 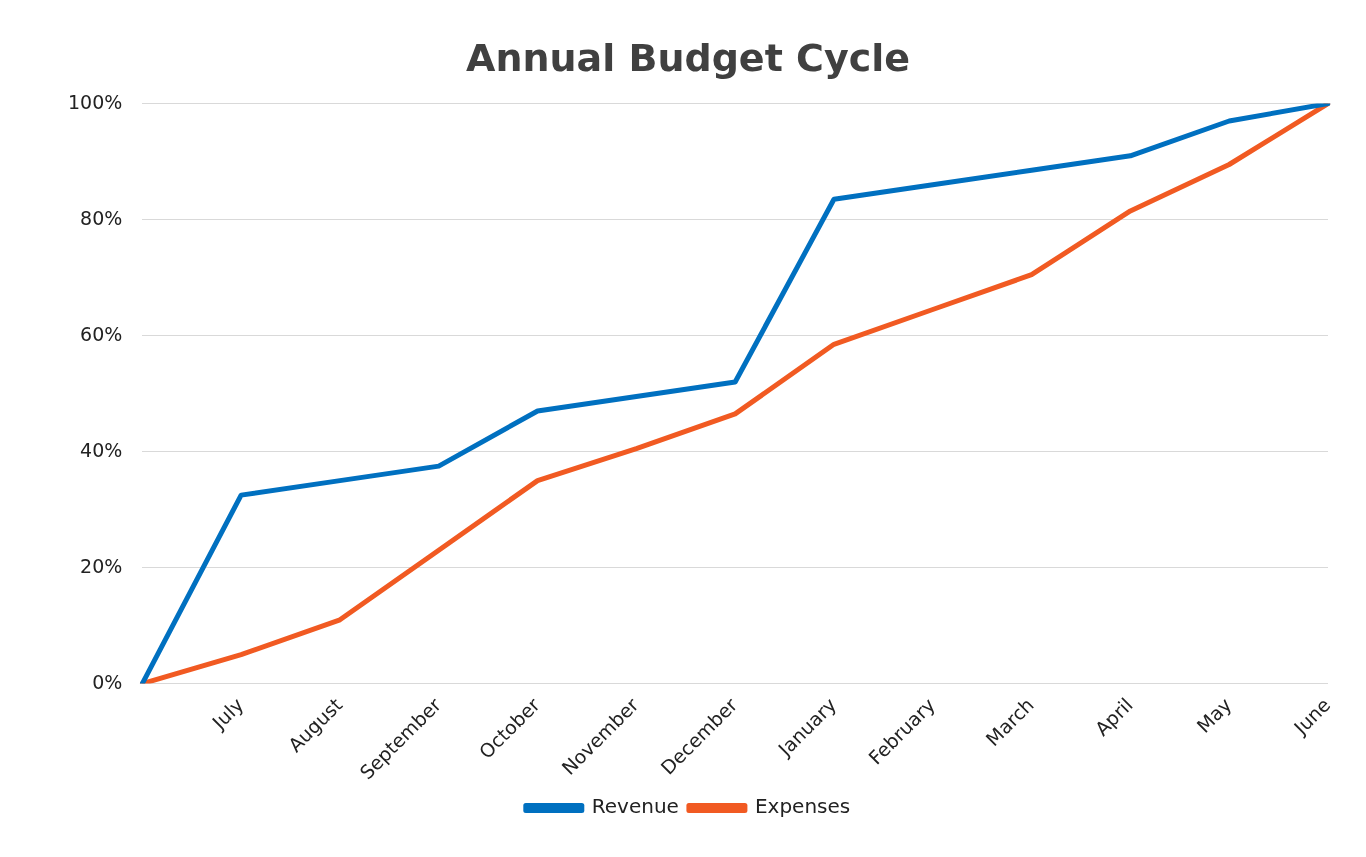 What do you see at coordinates (101, 449) in the screenshot?
I see `y-tick-label: 40%` at bounding box center [101, 449].